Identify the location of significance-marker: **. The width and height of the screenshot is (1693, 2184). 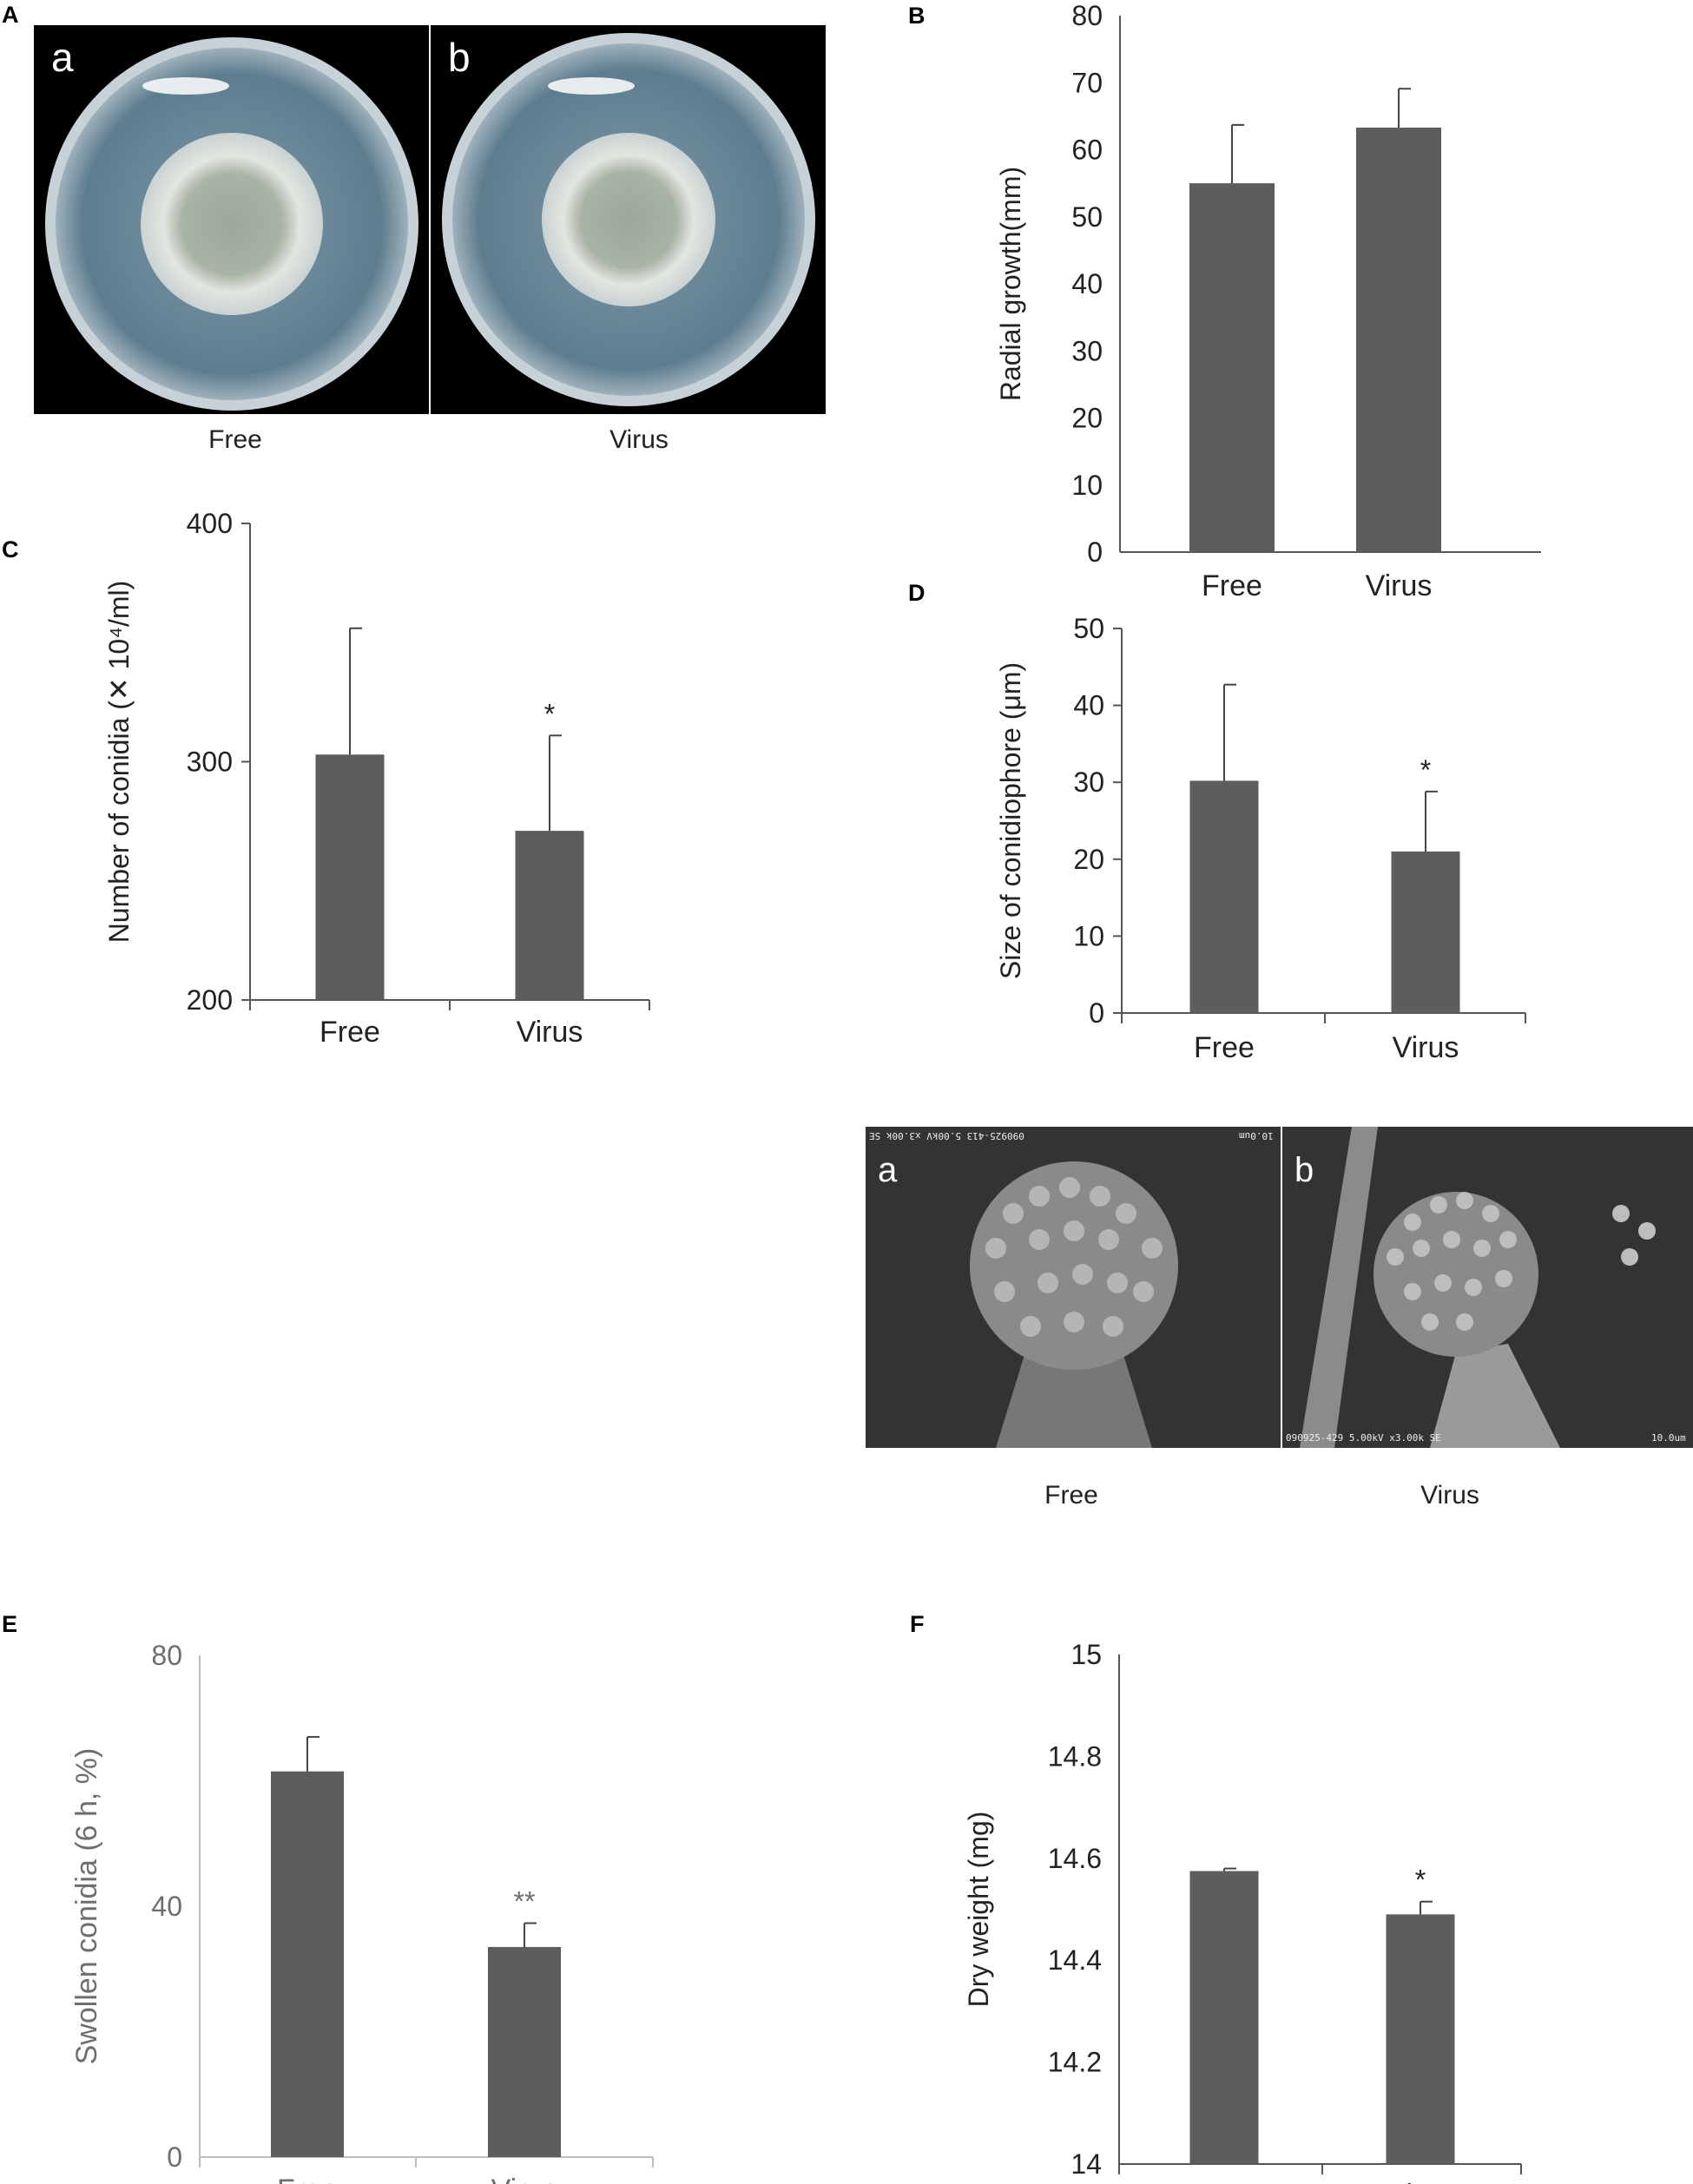
(525, 1902).